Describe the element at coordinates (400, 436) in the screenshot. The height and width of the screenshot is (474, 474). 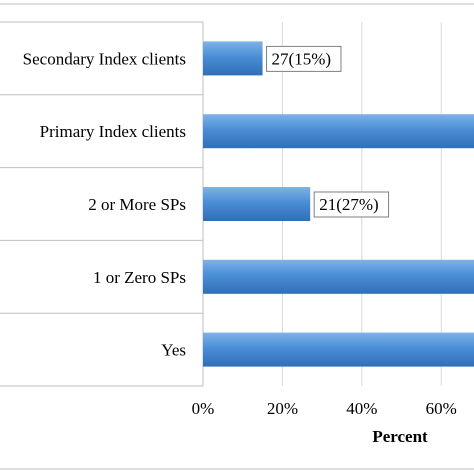
I see `x-axis-title: Percent` at that location.